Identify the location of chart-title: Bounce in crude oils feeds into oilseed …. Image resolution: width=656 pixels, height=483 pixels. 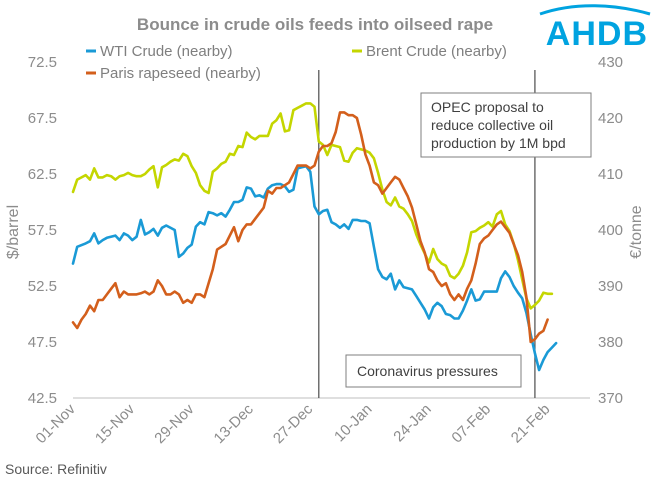
(315, 24).